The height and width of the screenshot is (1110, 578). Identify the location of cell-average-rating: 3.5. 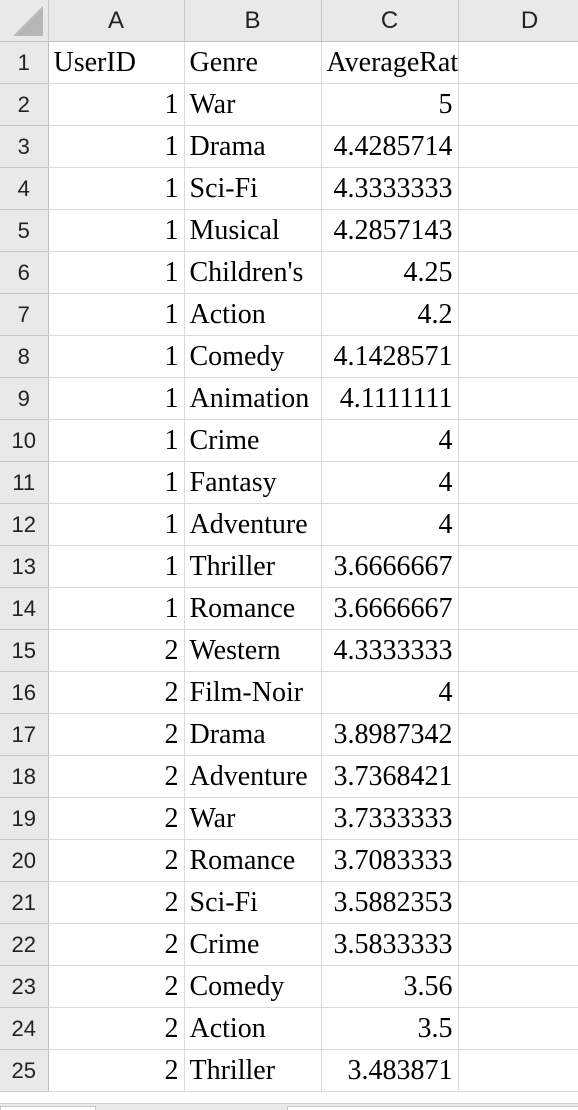
(390, 1028).